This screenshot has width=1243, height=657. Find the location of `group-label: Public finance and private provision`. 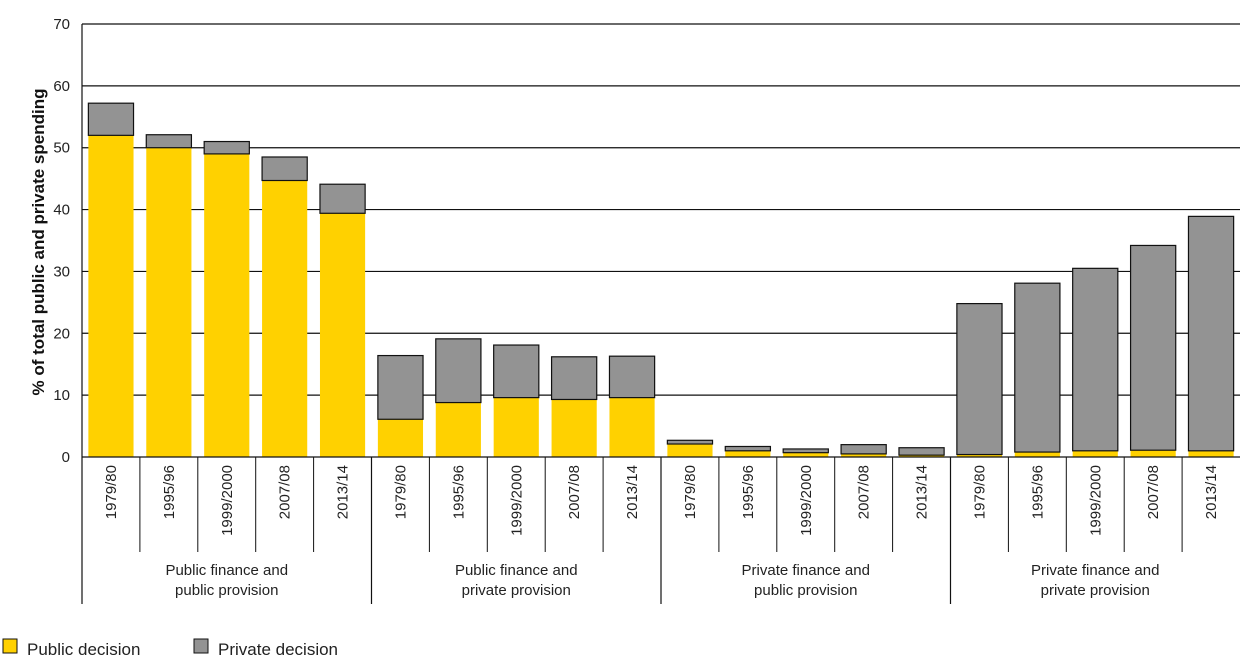

group-label: Public finance and private provision is located at coordinates (516, 580).